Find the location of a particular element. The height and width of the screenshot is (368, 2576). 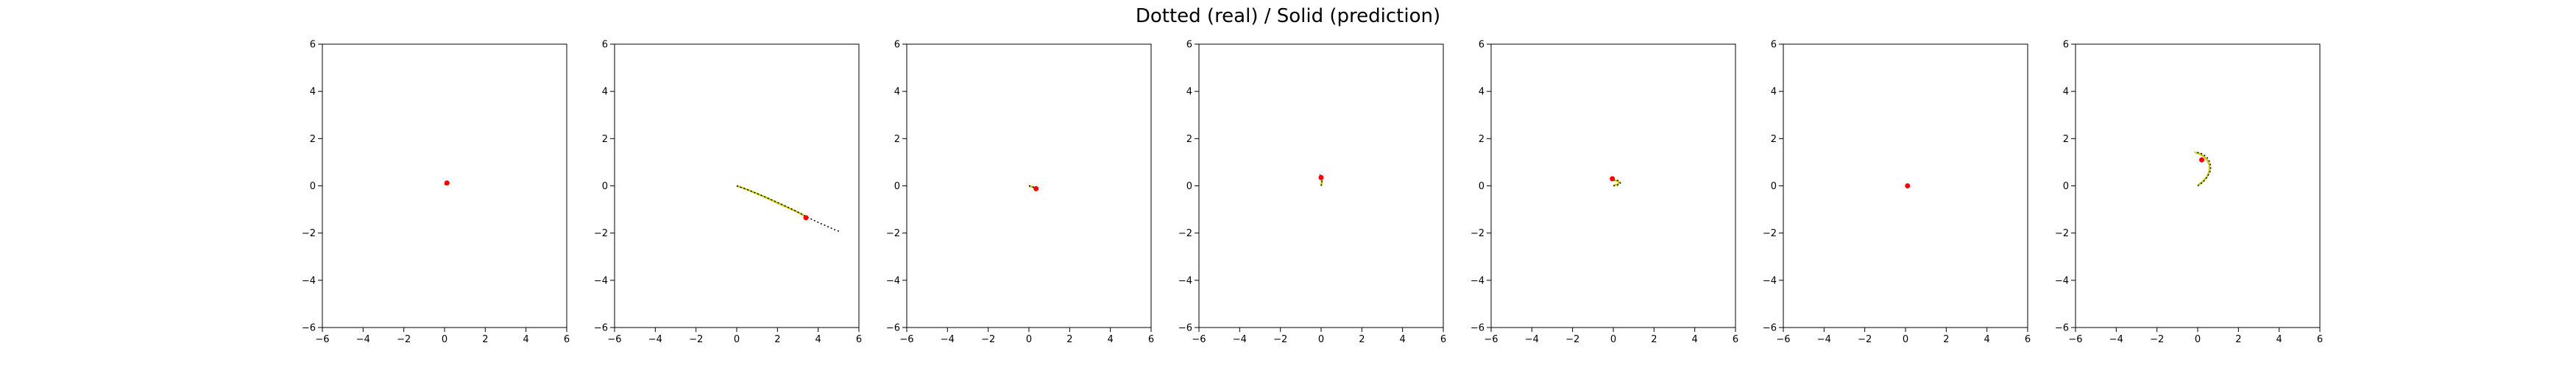

subplot-7: −6 −4 −2 0 2 4 6 −6 −4 −2 0 2 4 6 is located at coordinates (2189, 193).